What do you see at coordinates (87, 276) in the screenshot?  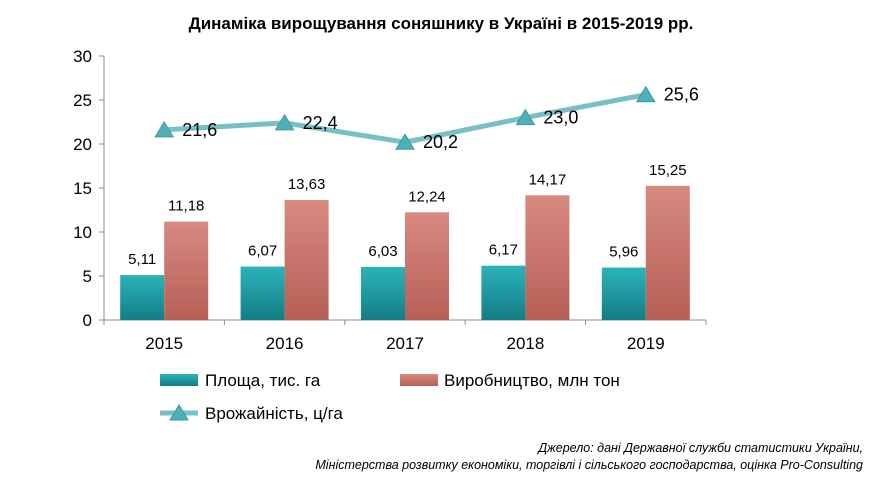 I see `y-tick-label: 5` at bounding box center [87, 276].